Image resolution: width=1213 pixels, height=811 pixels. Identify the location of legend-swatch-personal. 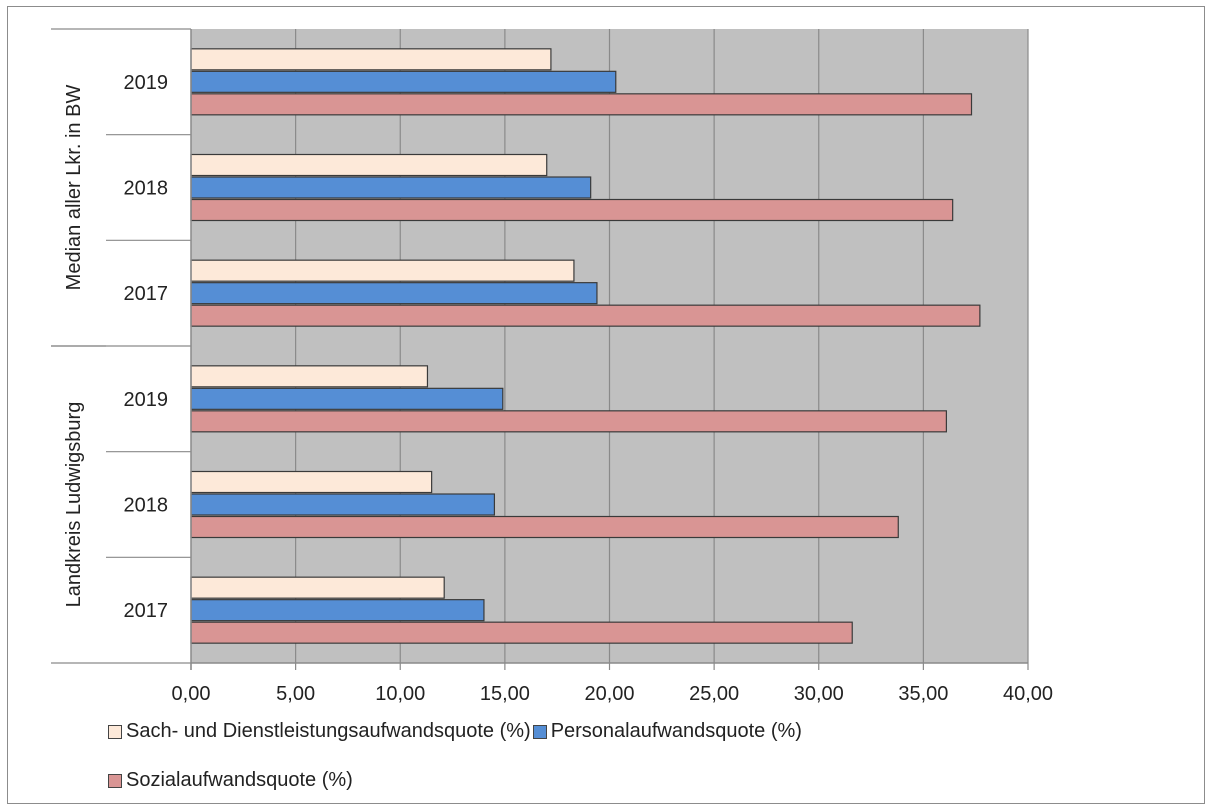
(539, 731).